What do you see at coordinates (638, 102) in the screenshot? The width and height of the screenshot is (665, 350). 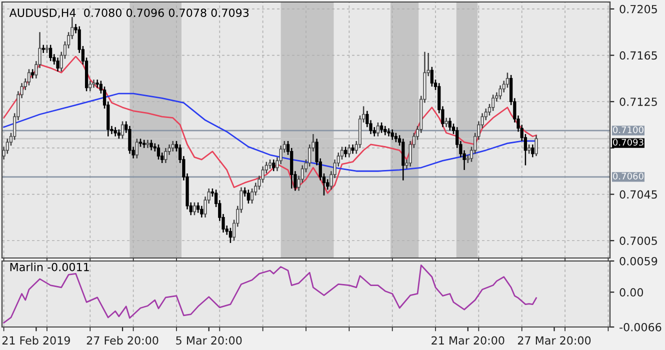 I see `y-tick-label: 0.7125` at bounding box center [638, 102].